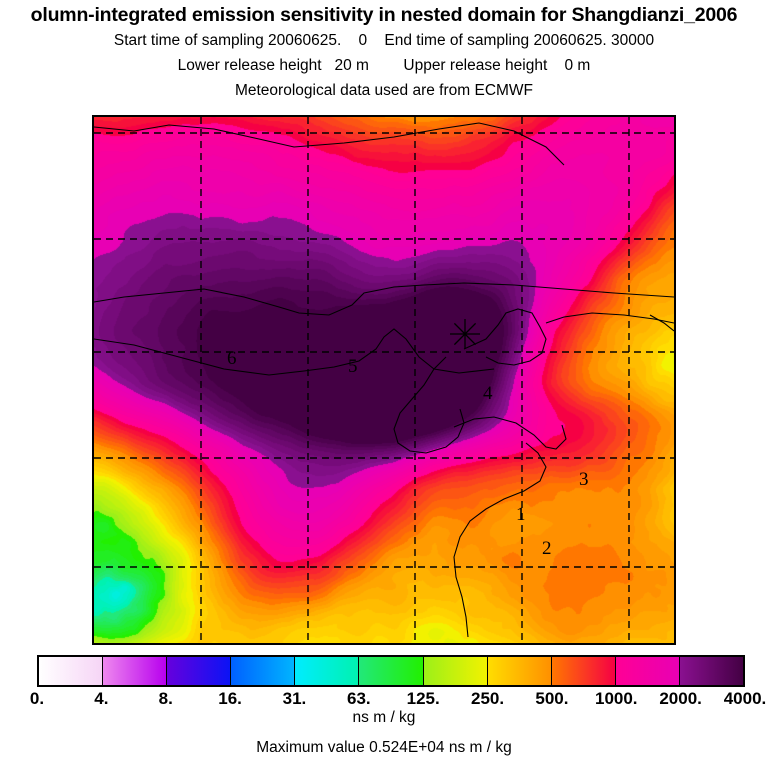  I want to click on colorbar, so click(391, 671).